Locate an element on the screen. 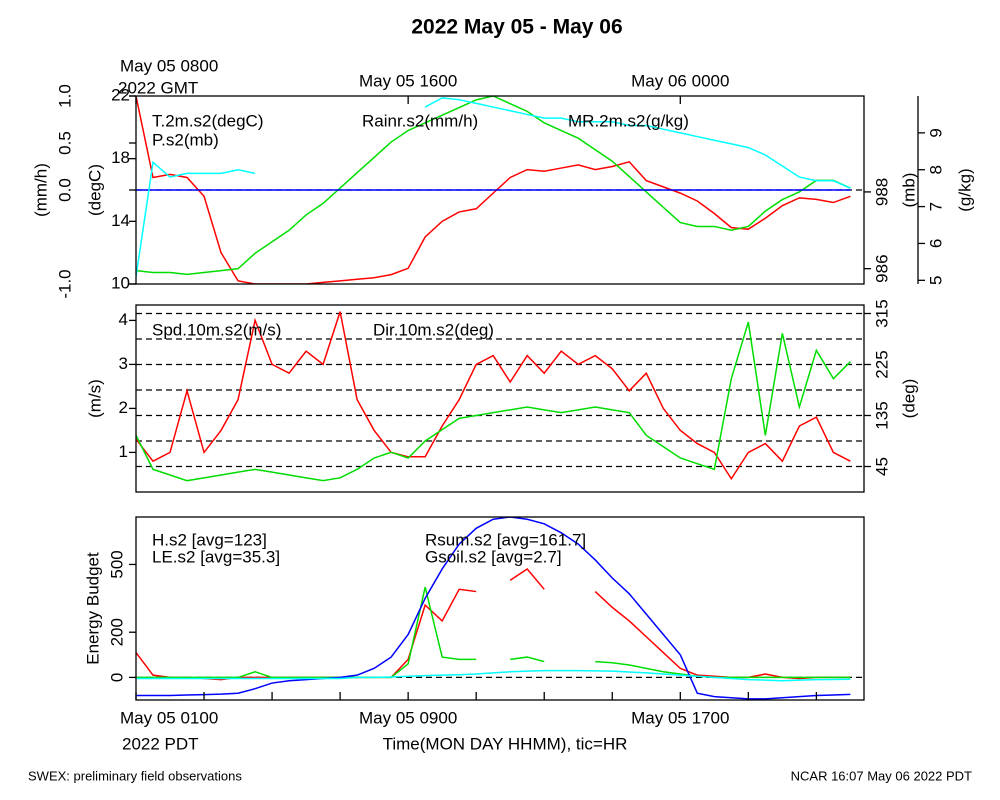 Image resolution: width=1000 pixels, height=800 pixels. x-axis-title: Time(MON DAY HHMM), tic=HR is located at coordinates (505, 743).